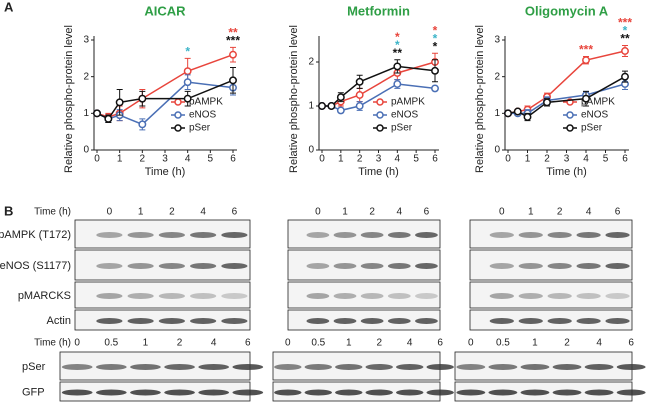 Image resolution: width=660 pixels, height=405 pixels. Describe the element at coordinates (143, 159) in the screenshot. I see `x-tick-label: 2` at that location.